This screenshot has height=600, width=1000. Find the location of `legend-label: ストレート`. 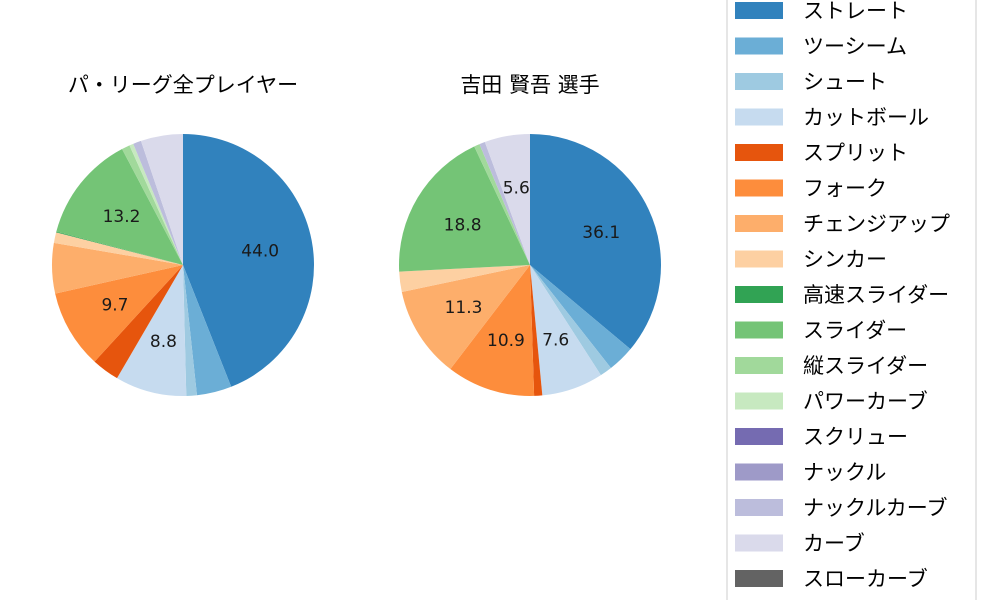

legend-label: ストレート is located at coordinates (855, 11).